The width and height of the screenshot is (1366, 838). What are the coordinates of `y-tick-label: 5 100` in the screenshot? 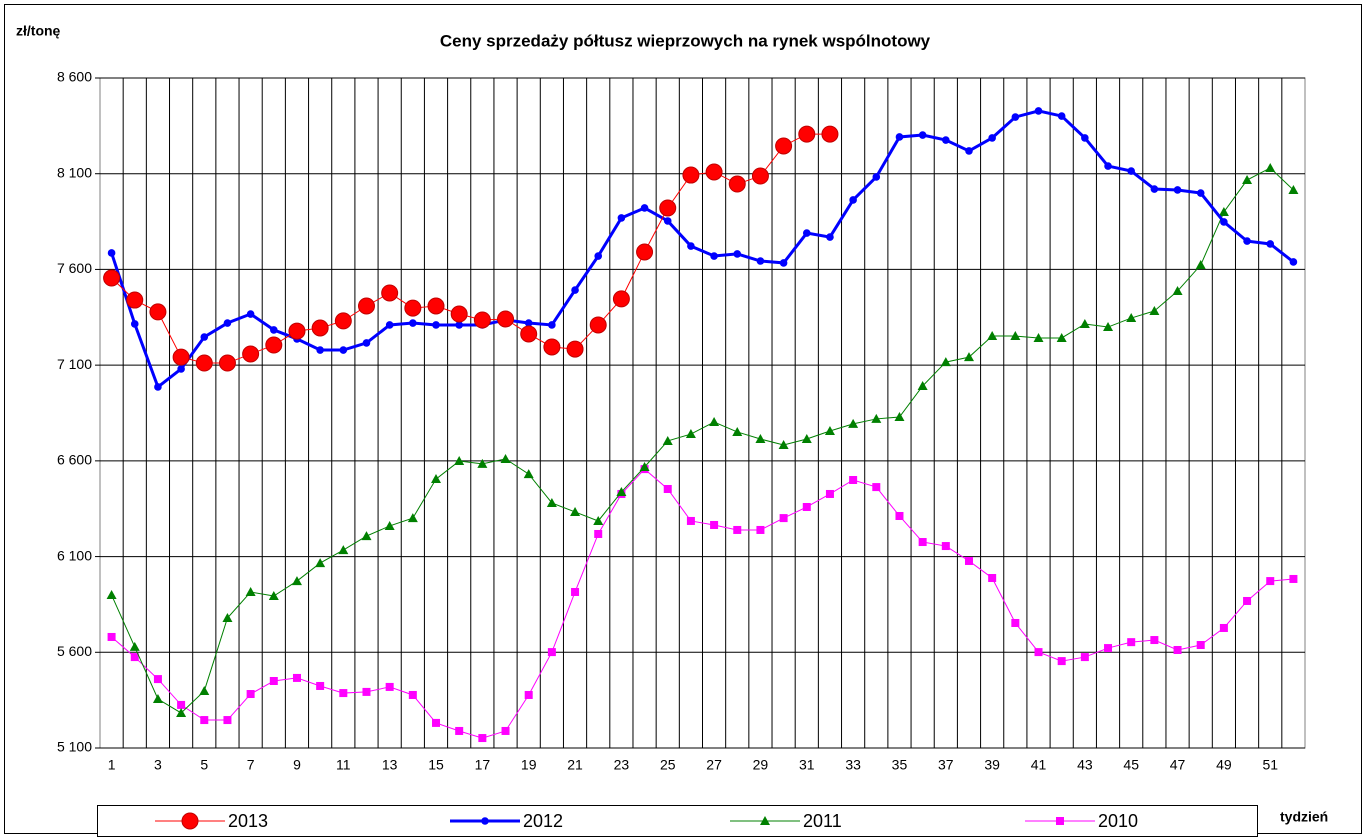 It's located at (74, 747).